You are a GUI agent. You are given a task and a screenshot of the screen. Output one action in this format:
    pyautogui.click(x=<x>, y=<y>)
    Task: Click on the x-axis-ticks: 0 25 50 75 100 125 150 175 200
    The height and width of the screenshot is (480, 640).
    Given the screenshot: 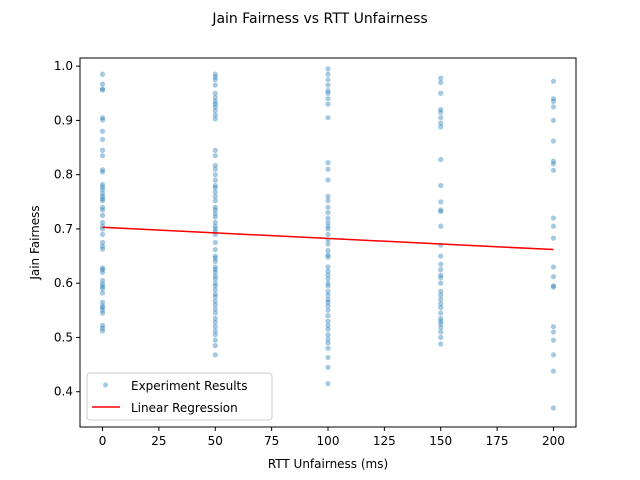 What is the action you would take?
    pyautogui.click(x=332, y=437)
    